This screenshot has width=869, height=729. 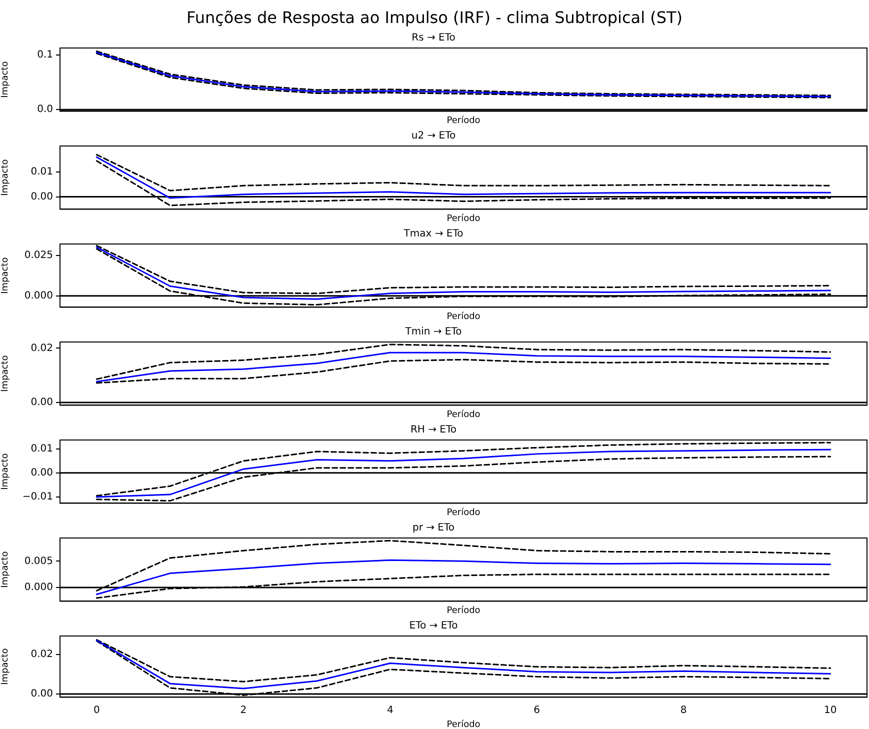 I want to click on y-tick-label: 0.005, so click(x=38, y=561).